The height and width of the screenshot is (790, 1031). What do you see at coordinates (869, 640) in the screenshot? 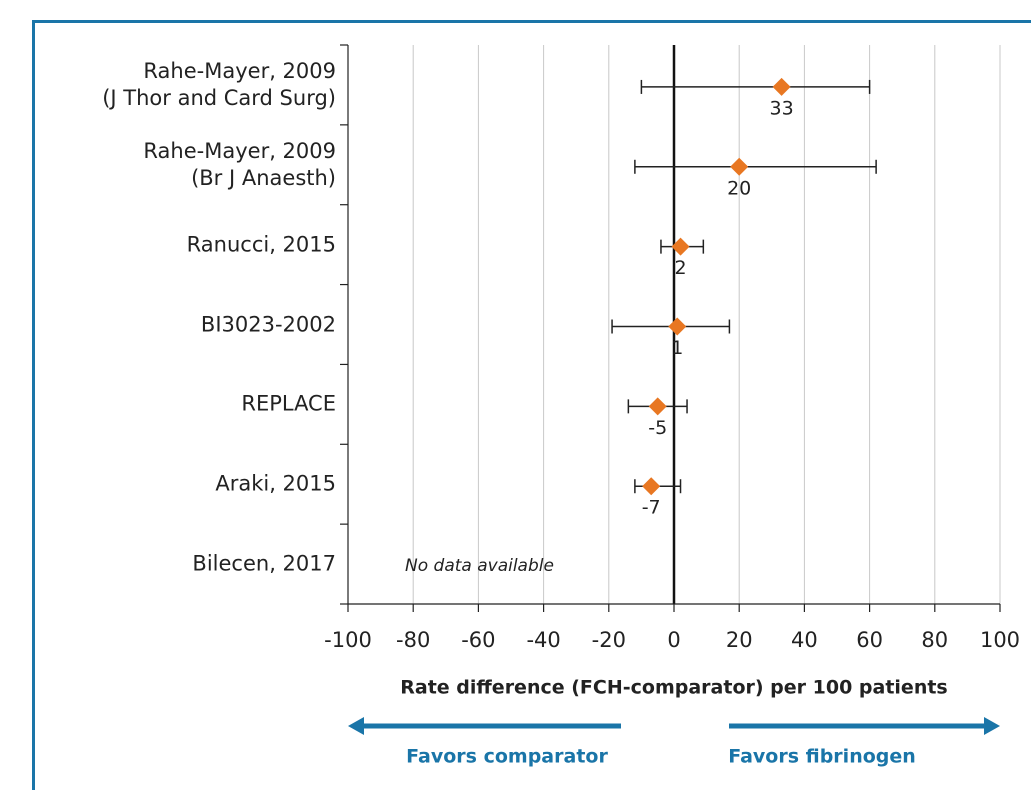
I see `x-tick-label: 60` at bounding box center [869, 640].